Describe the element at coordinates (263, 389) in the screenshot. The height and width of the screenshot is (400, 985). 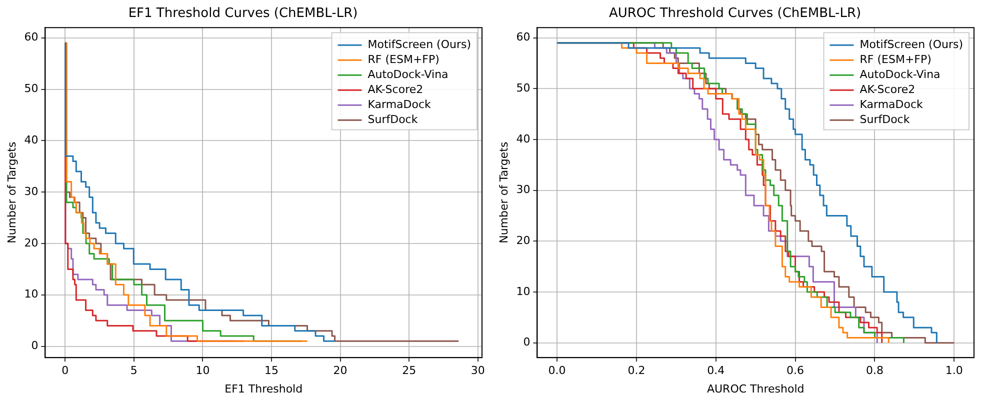
I see `x-axis-title: EF1 Threshold` at that location.